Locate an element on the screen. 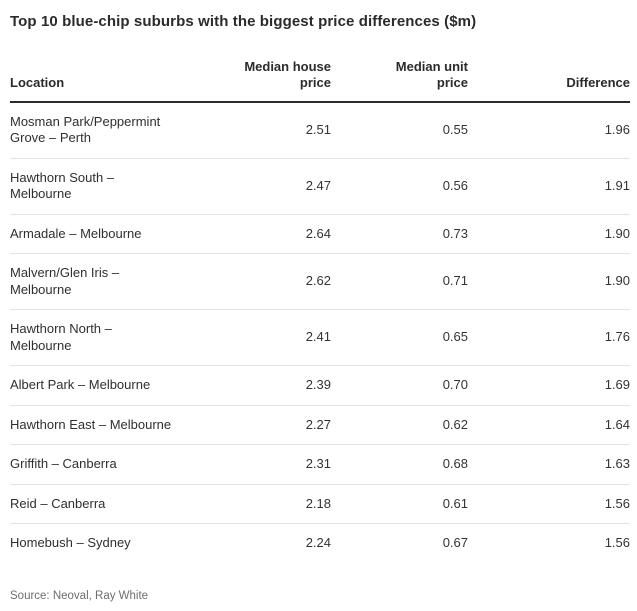 This screenshot has width=637, height=611. house-price-cell: 2.47 is located at coordinates (275, 185).